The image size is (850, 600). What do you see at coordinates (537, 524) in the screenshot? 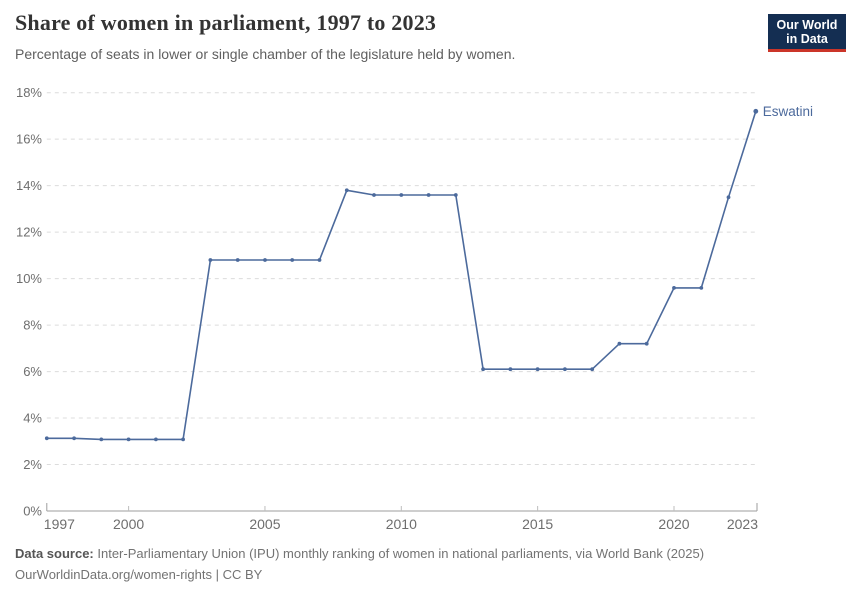
I see `x-axis-label: 2015` at bounding box center [537, 524].